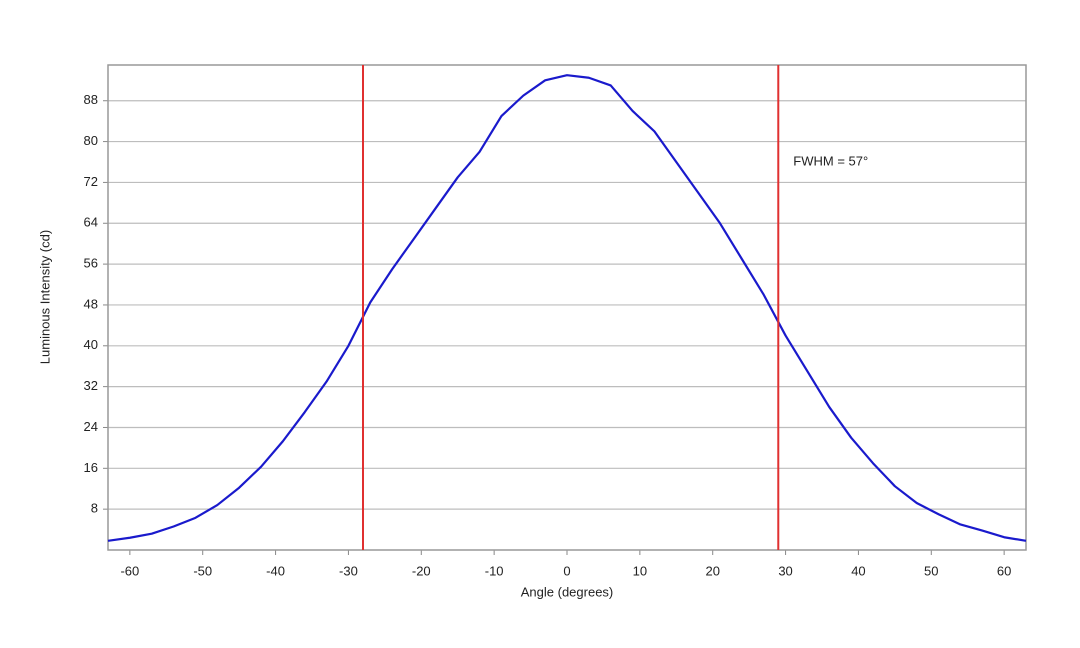 The height and width of the screenshot is (648, 1080). What do you see at coordinates (94, 508) in the screenshot?
I see `y-tick-label: 8` at bounding box center [94, 508].